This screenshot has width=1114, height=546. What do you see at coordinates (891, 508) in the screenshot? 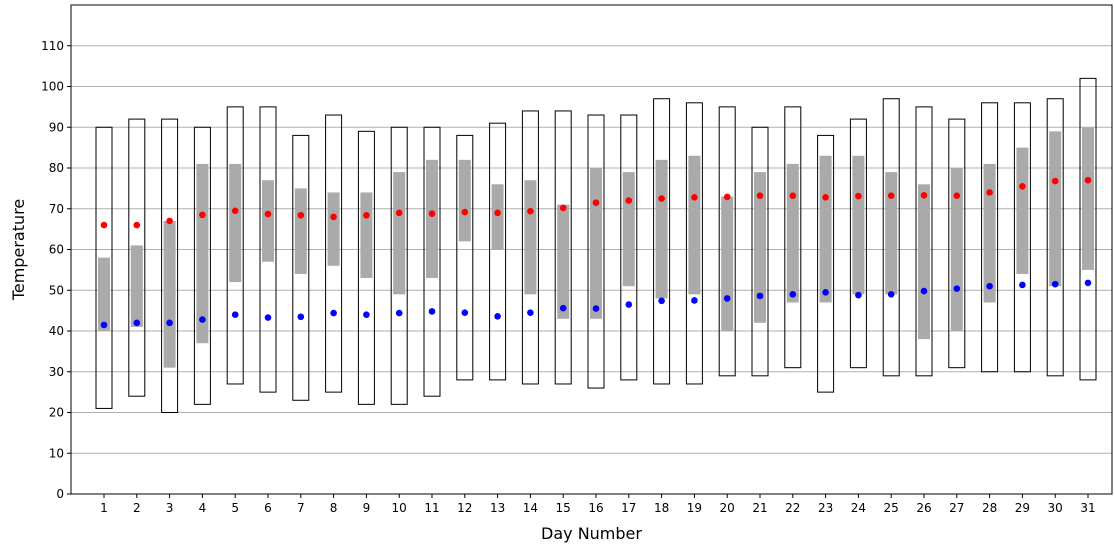
I see `x-tick-label: 25` at bounding box center [891, 508].